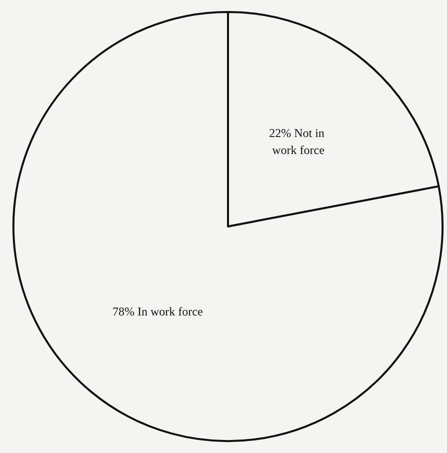  What do you see at coordinates (298, 142) in the screenshot?
I see `slice-label: 22% Not in work force` at bounding box center [298, 142].